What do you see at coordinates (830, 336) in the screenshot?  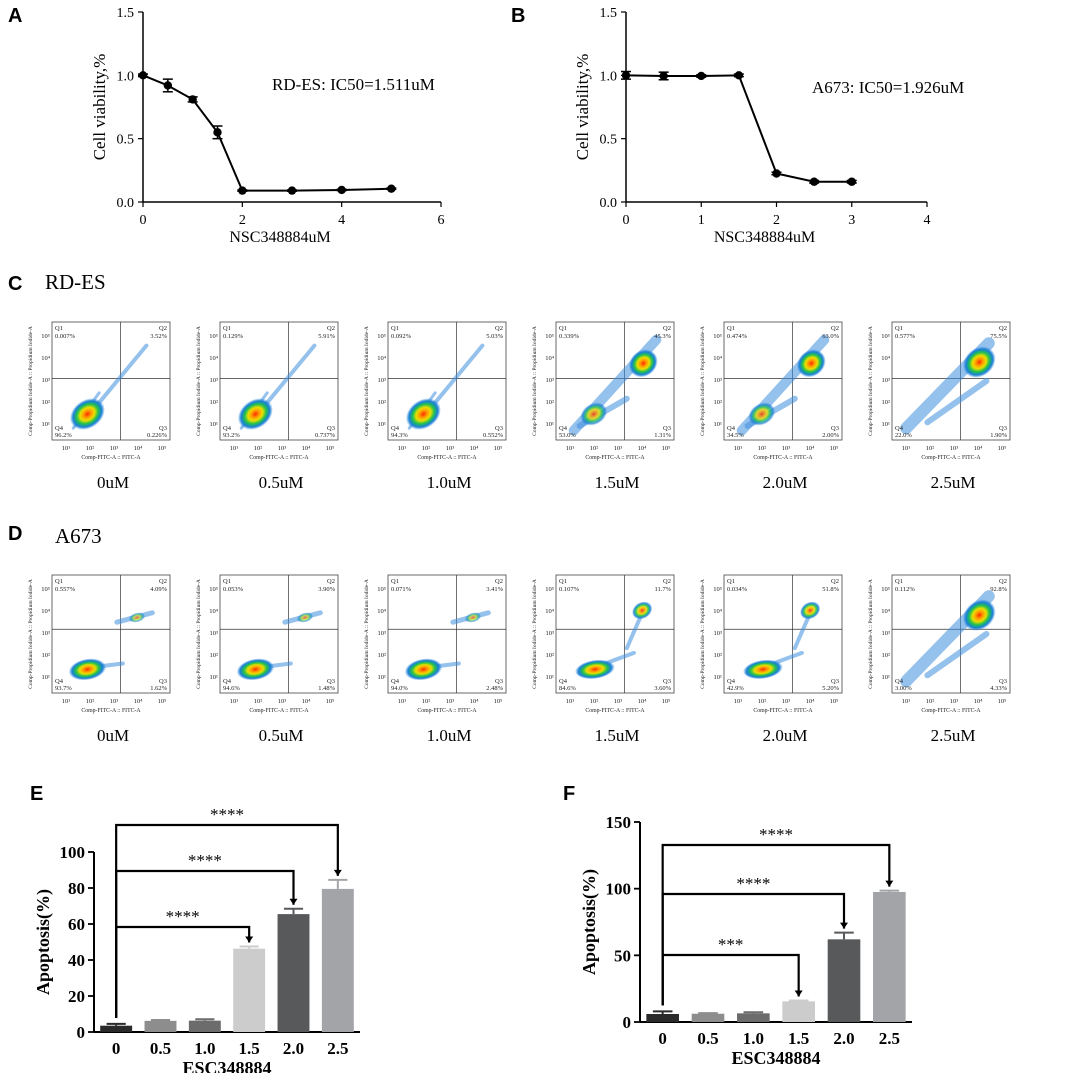 I see `quadrant-q2-value: 63.0%` at bounding box center [830, 336].